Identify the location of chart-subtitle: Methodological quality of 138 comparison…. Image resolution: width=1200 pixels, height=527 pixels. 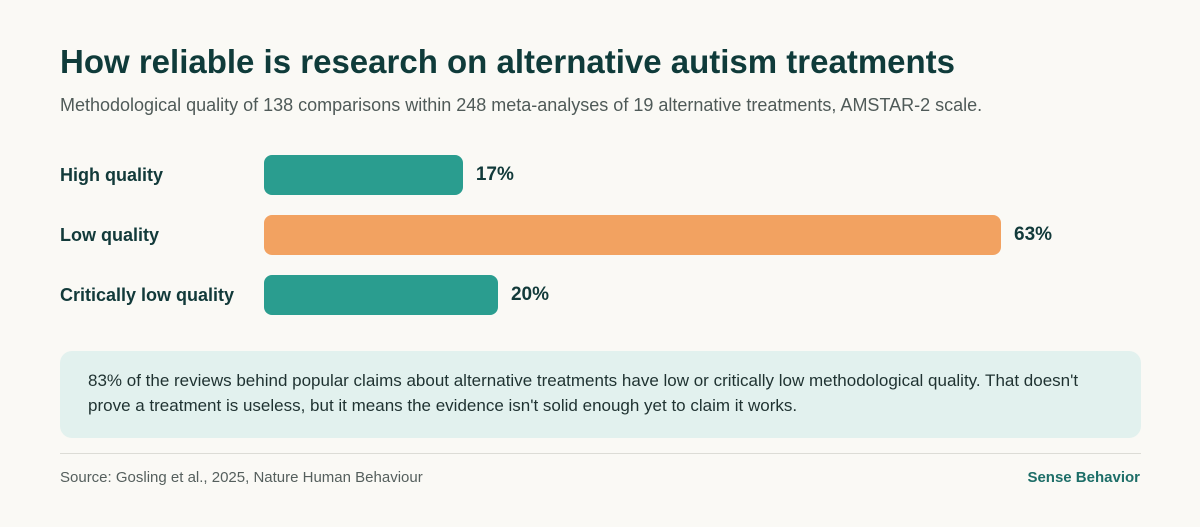
(521, 105).